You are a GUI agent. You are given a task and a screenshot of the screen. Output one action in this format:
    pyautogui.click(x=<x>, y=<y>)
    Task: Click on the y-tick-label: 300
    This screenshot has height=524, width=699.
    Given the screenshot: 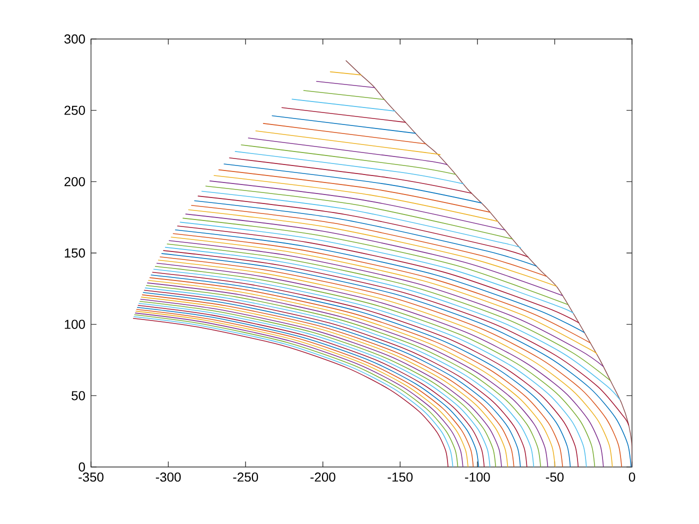 What is the action you would take?
    pyautogui.click(x=74, y=39)
    